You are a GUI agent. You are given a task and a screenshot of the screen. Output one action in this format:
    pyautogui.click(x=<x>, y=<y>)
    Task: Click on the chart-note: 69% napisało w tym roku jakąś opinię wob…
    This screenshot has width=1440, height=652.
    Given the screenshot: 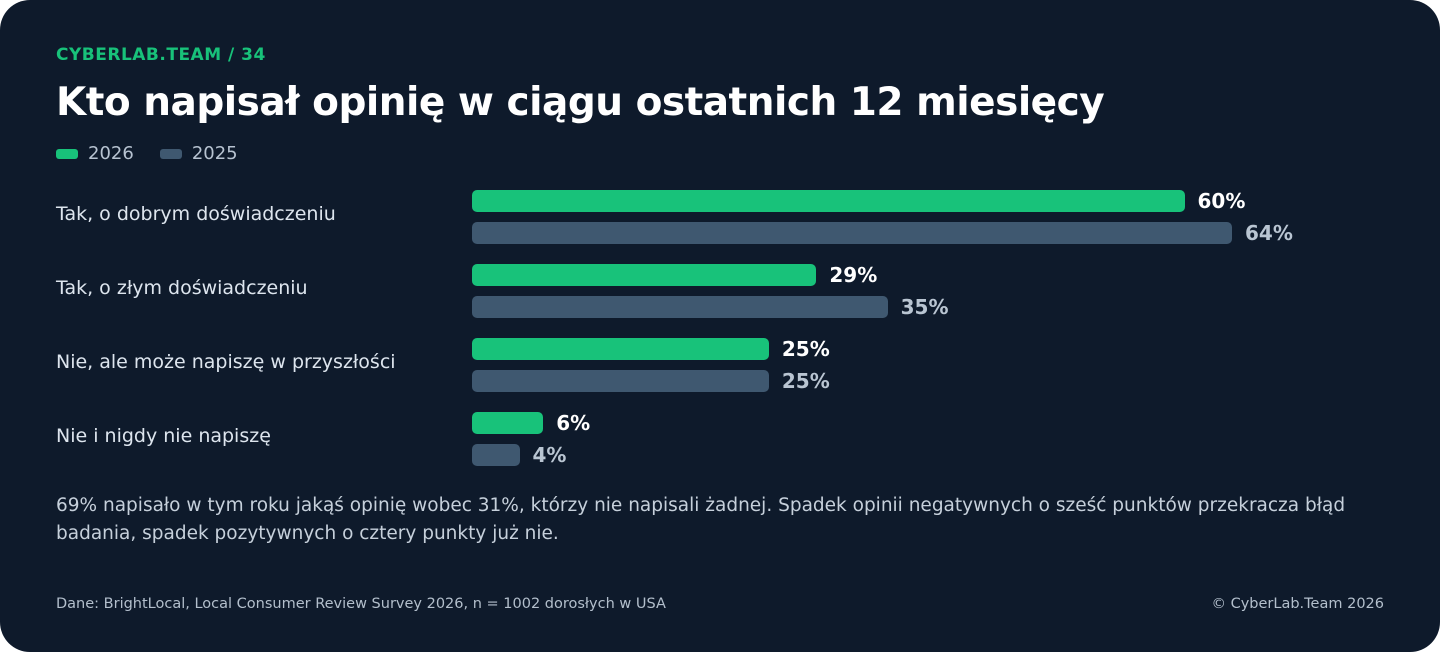 What is the action you would take?
    pyautogui.click(x=701, y=519)
    